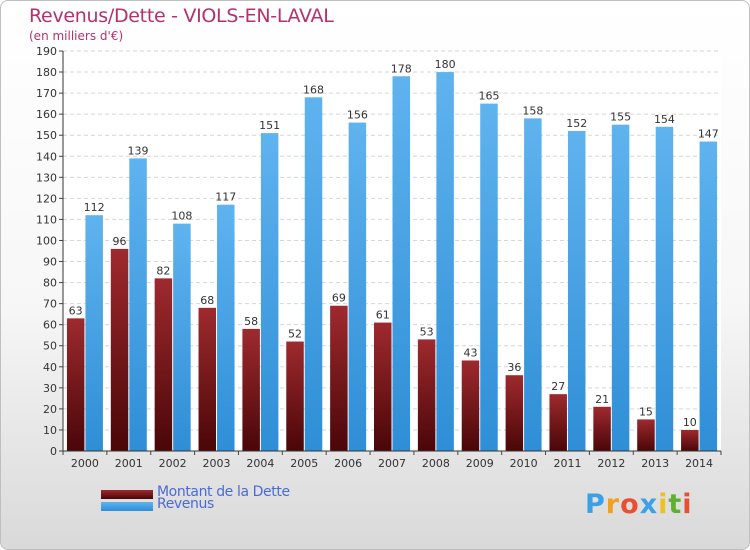  I want to click on data-label-revenus: 154, so click(664, 119).